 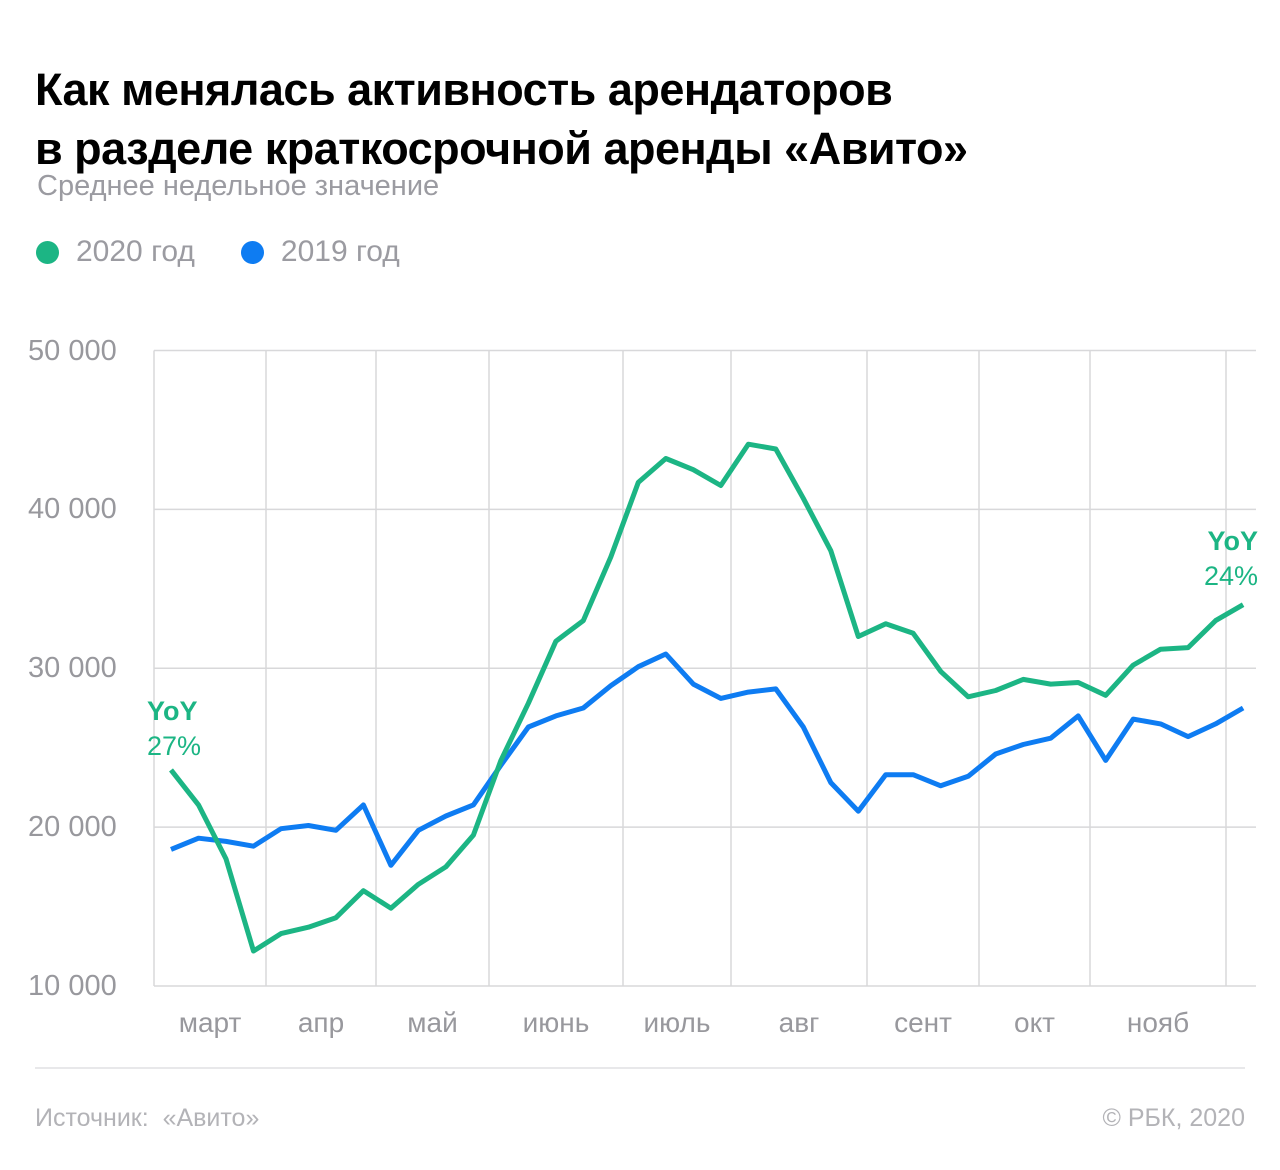 I want to click on legend-item-2020: 2020 год, so click(x=115, y=252).